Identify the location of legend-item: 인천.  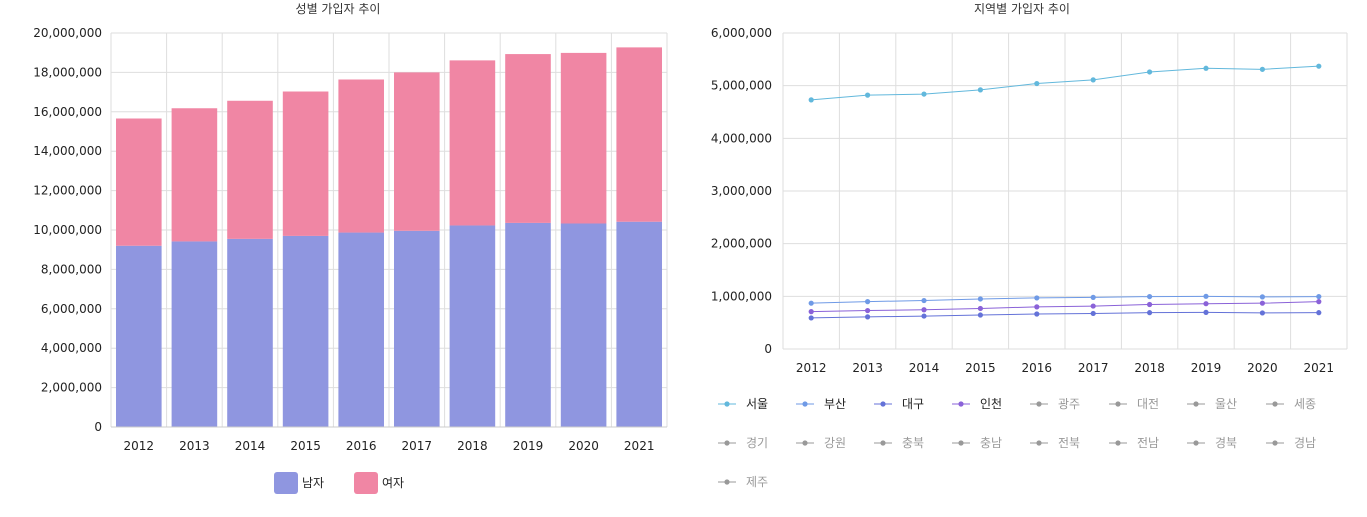
(977, 403).